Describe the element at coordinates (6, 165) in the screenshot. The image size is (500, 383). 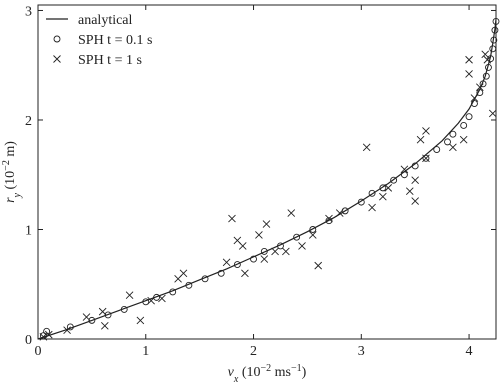
I see `ylabel-label-part: −2` at that location.